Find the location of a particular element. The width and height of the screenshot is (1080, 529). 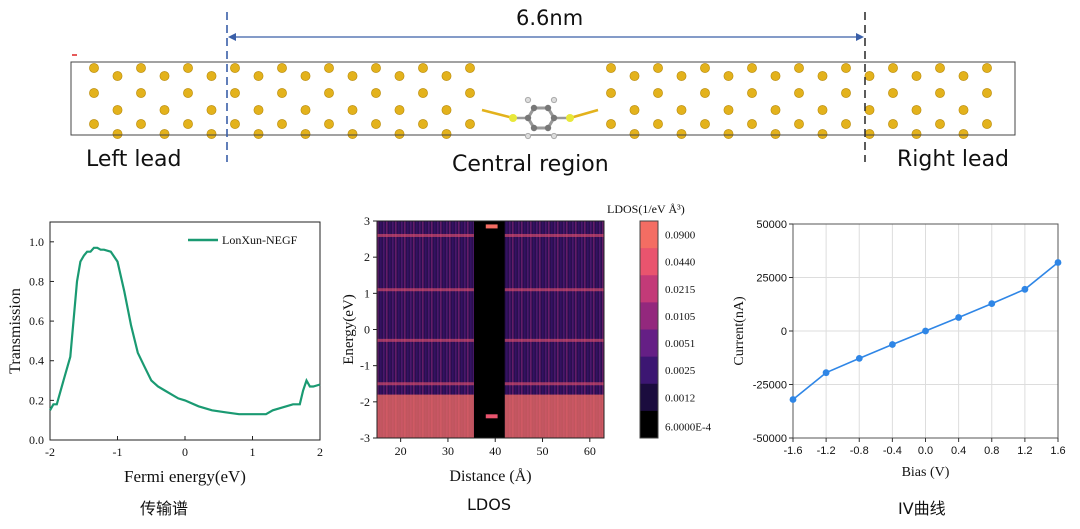

colorbar-title: LDOS(1/eV Å³) is located at coordinates (646, 209).